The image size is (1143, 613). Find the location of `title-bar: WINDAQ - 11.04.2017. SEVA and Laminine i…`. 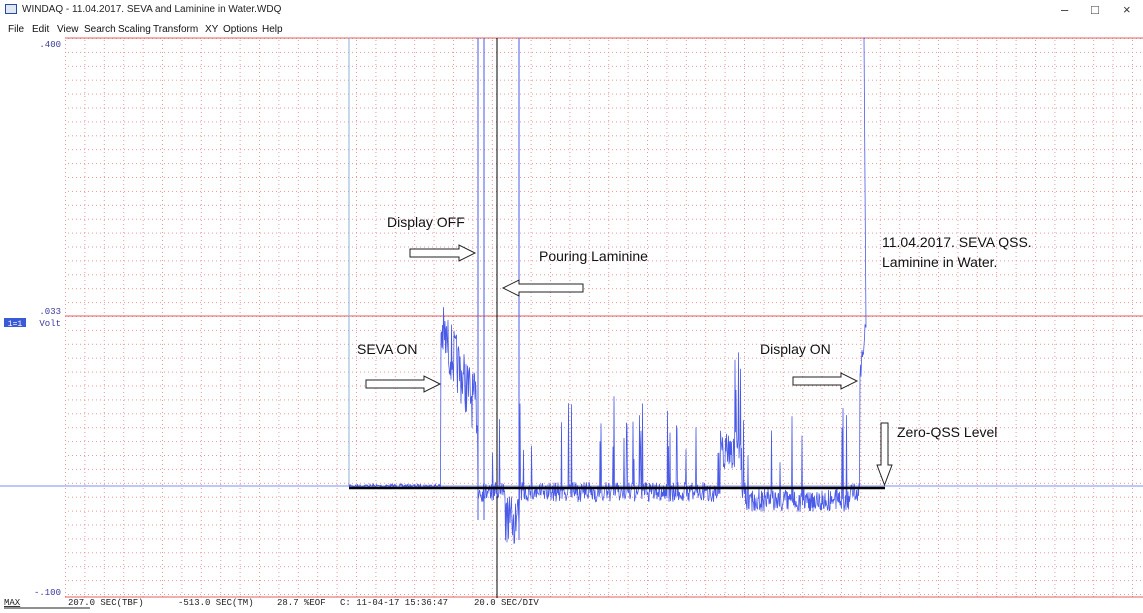

title-bar: WINDAQ - 11.04.2017. SEVA and Laminine i… is located at coordinates (571, 10).